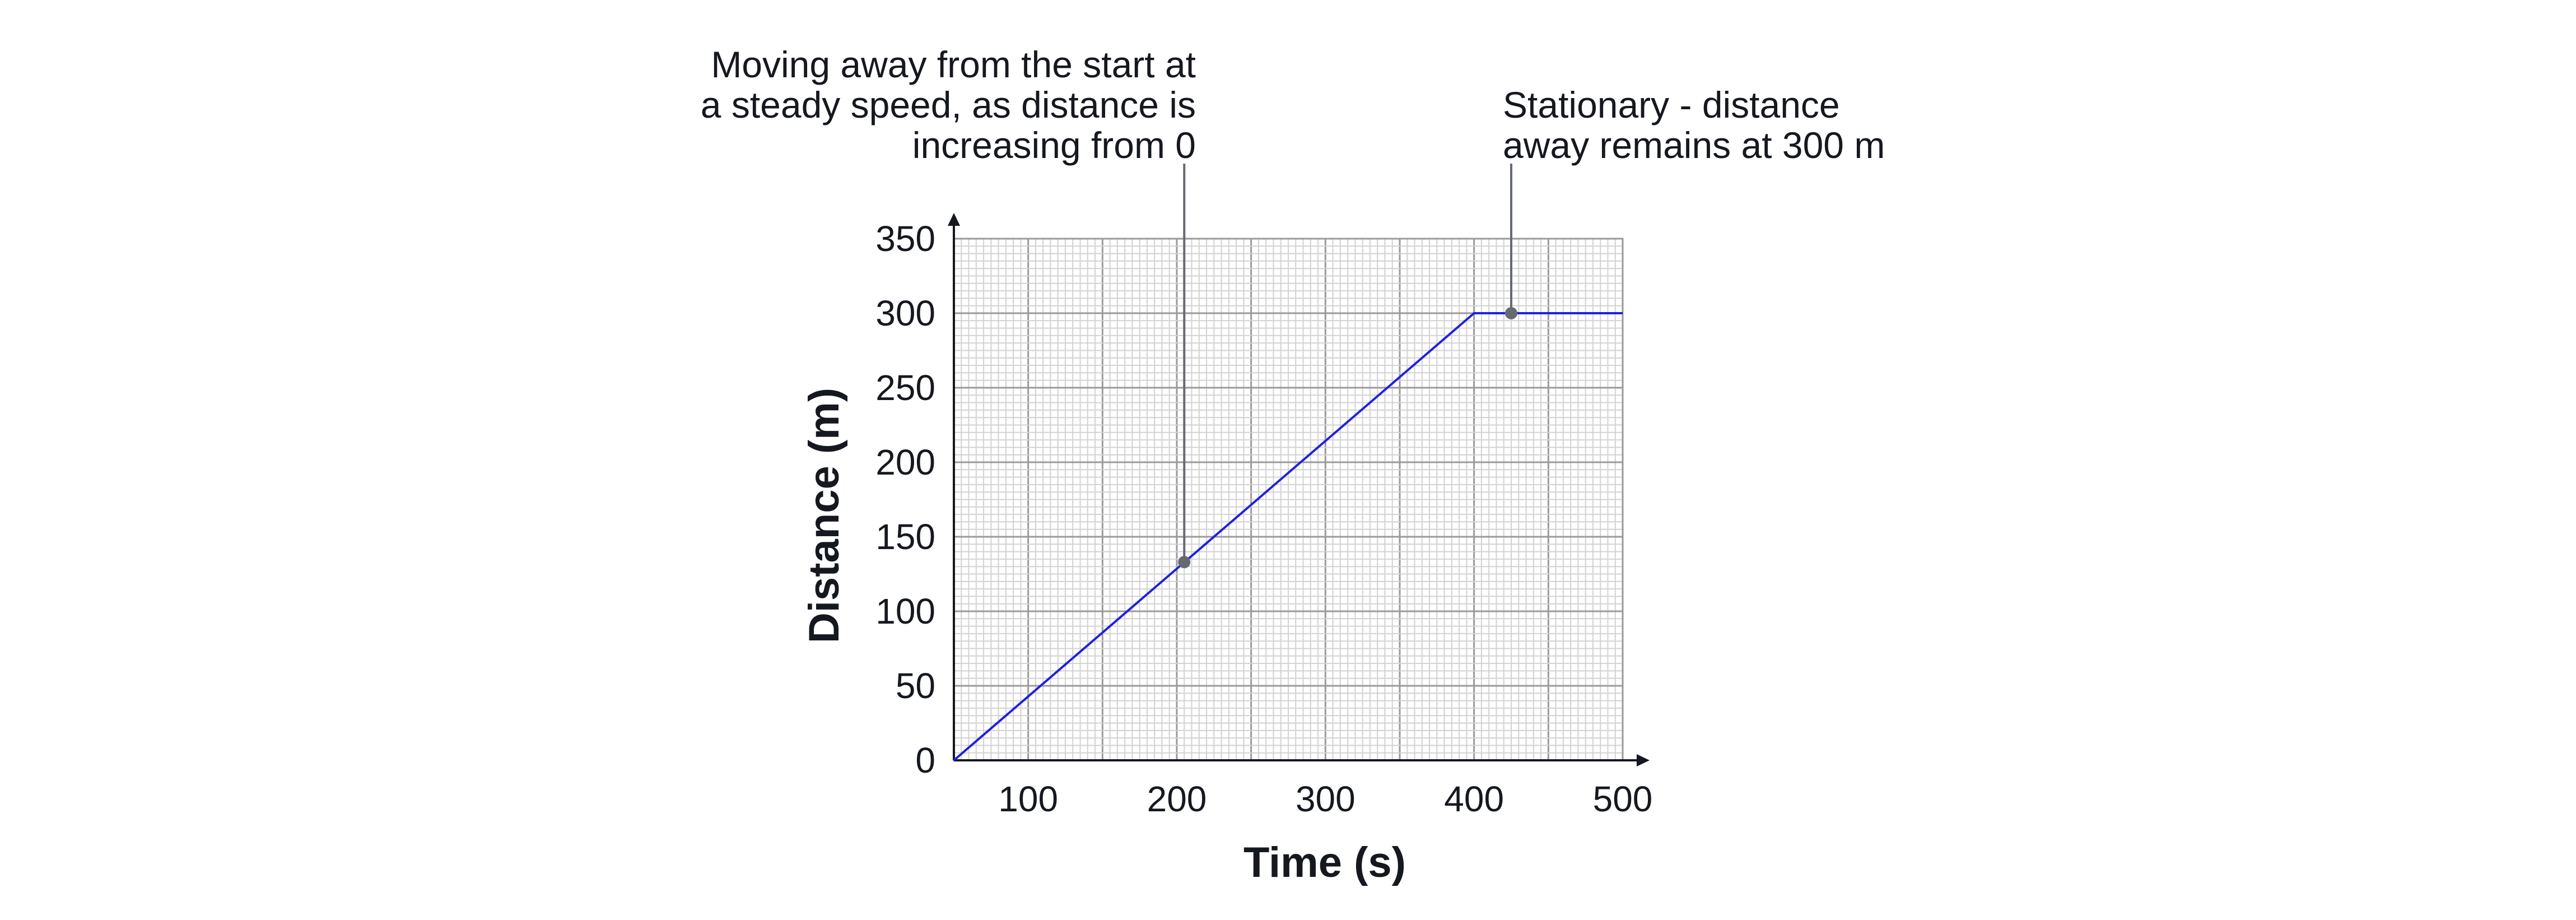 This screenshot has height=920, width=2576. I want to click on series-line, so click(1288, 536).